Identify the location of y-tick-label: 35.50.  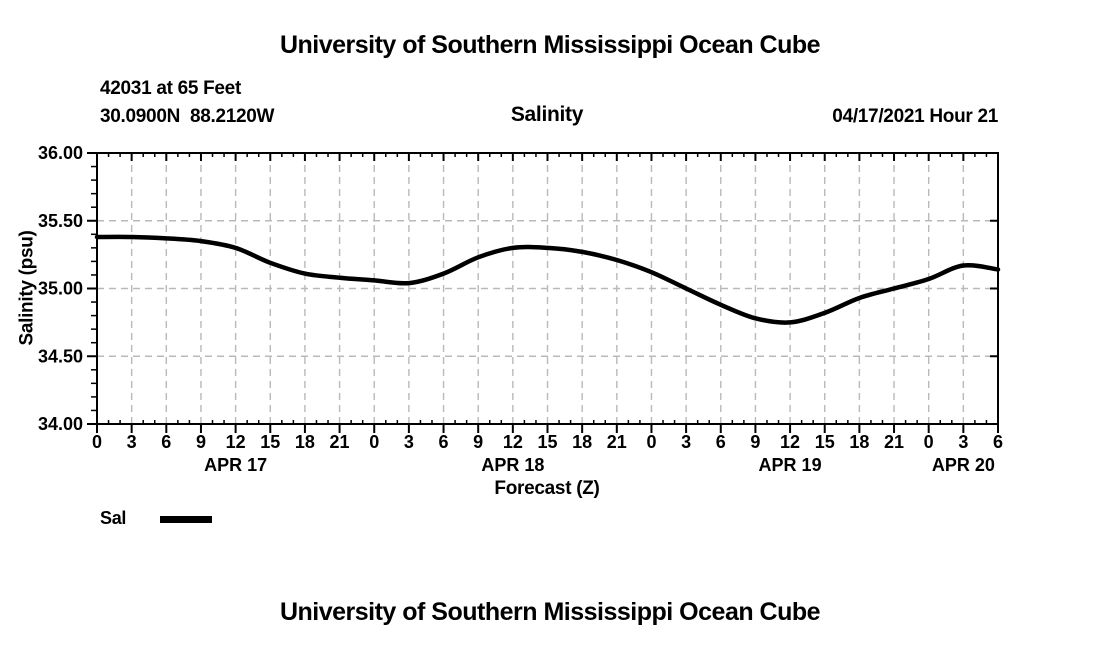
(60, 221).